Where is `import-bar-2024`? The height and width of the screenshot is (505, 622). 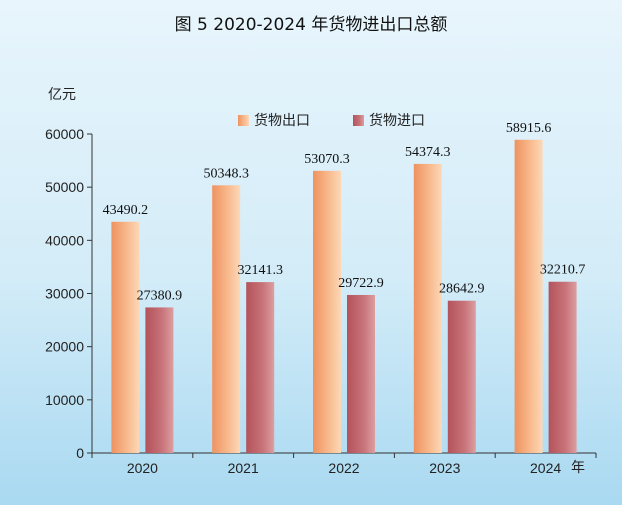
import-bar-2024 is located at coordinates (562, 367).